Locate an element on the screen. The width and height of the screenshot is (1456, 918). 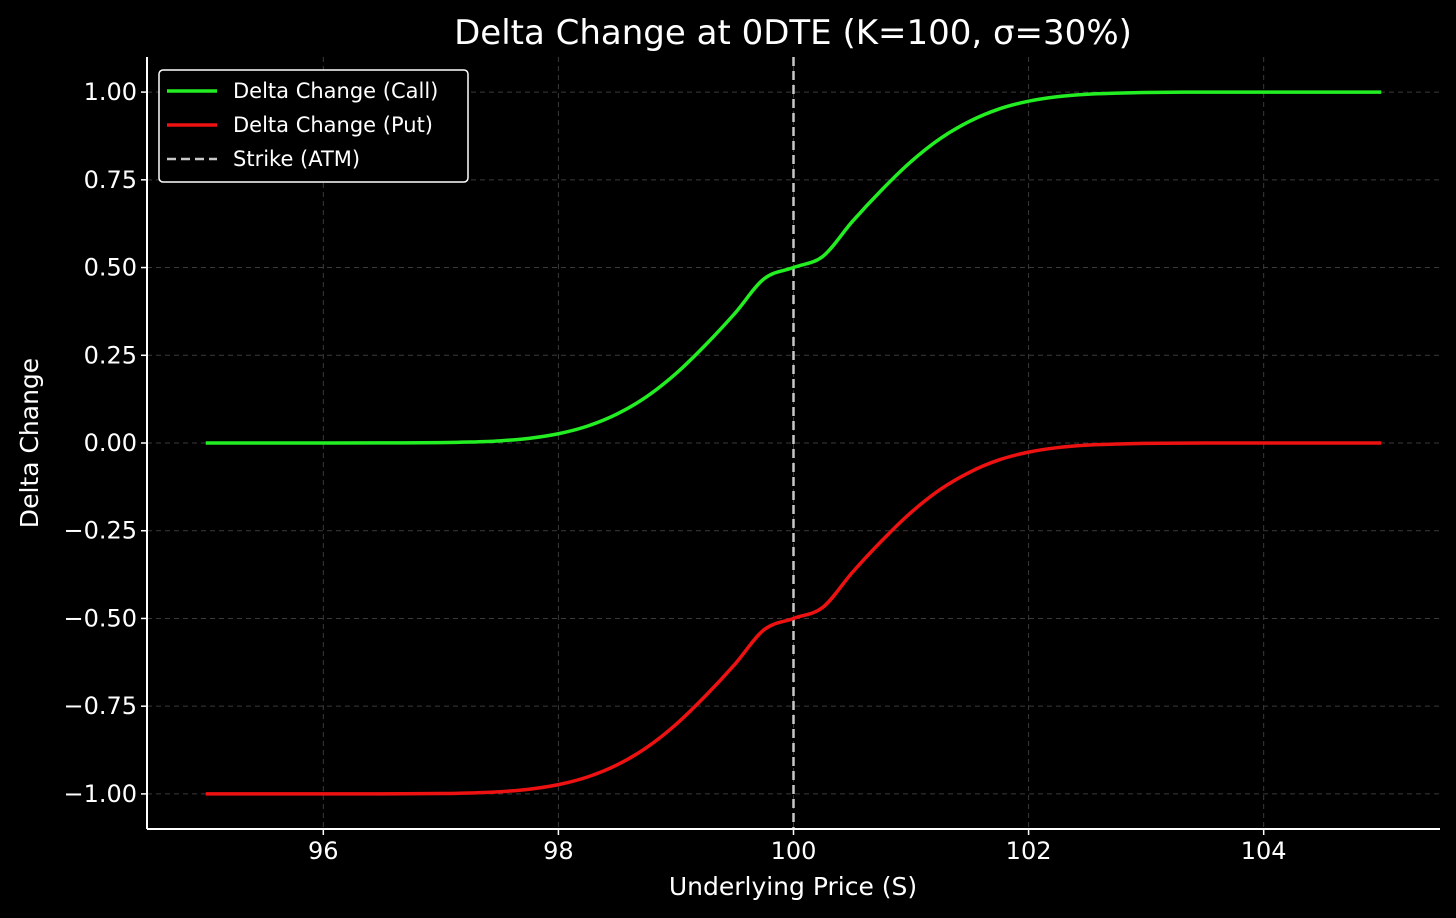
legend-item-call: Delta Change (Call) is located at coordinates (302, 91).